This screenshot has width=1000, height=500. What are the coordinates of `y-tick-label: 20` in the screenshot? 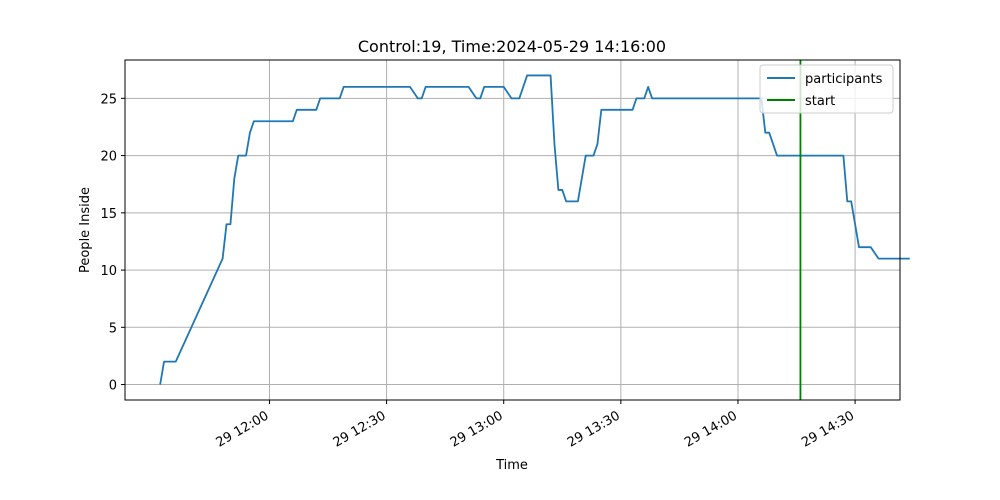 It's located at (108, 157).